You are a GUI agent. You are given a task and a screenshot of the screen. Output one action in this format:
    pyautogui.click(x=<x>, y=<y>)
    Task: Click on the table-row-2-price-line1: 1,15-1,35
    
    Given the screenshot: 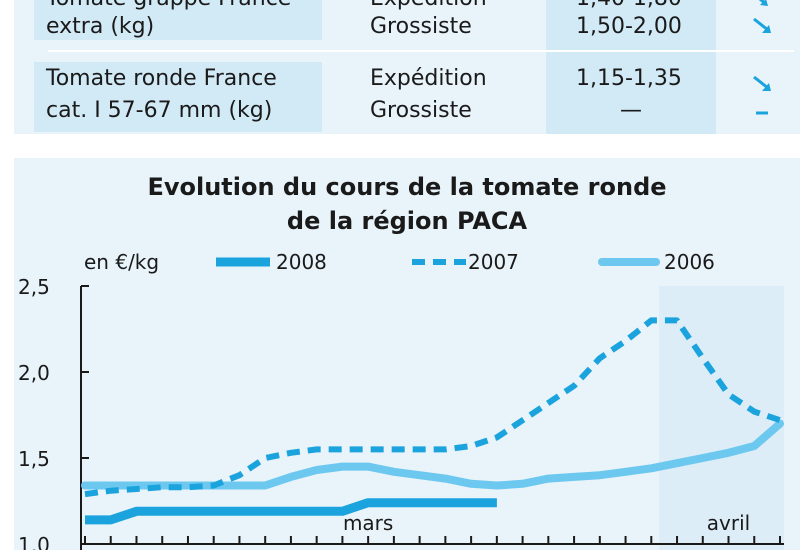 What is the action you would take?
    pyautogui.click(x=629, y=78)
    